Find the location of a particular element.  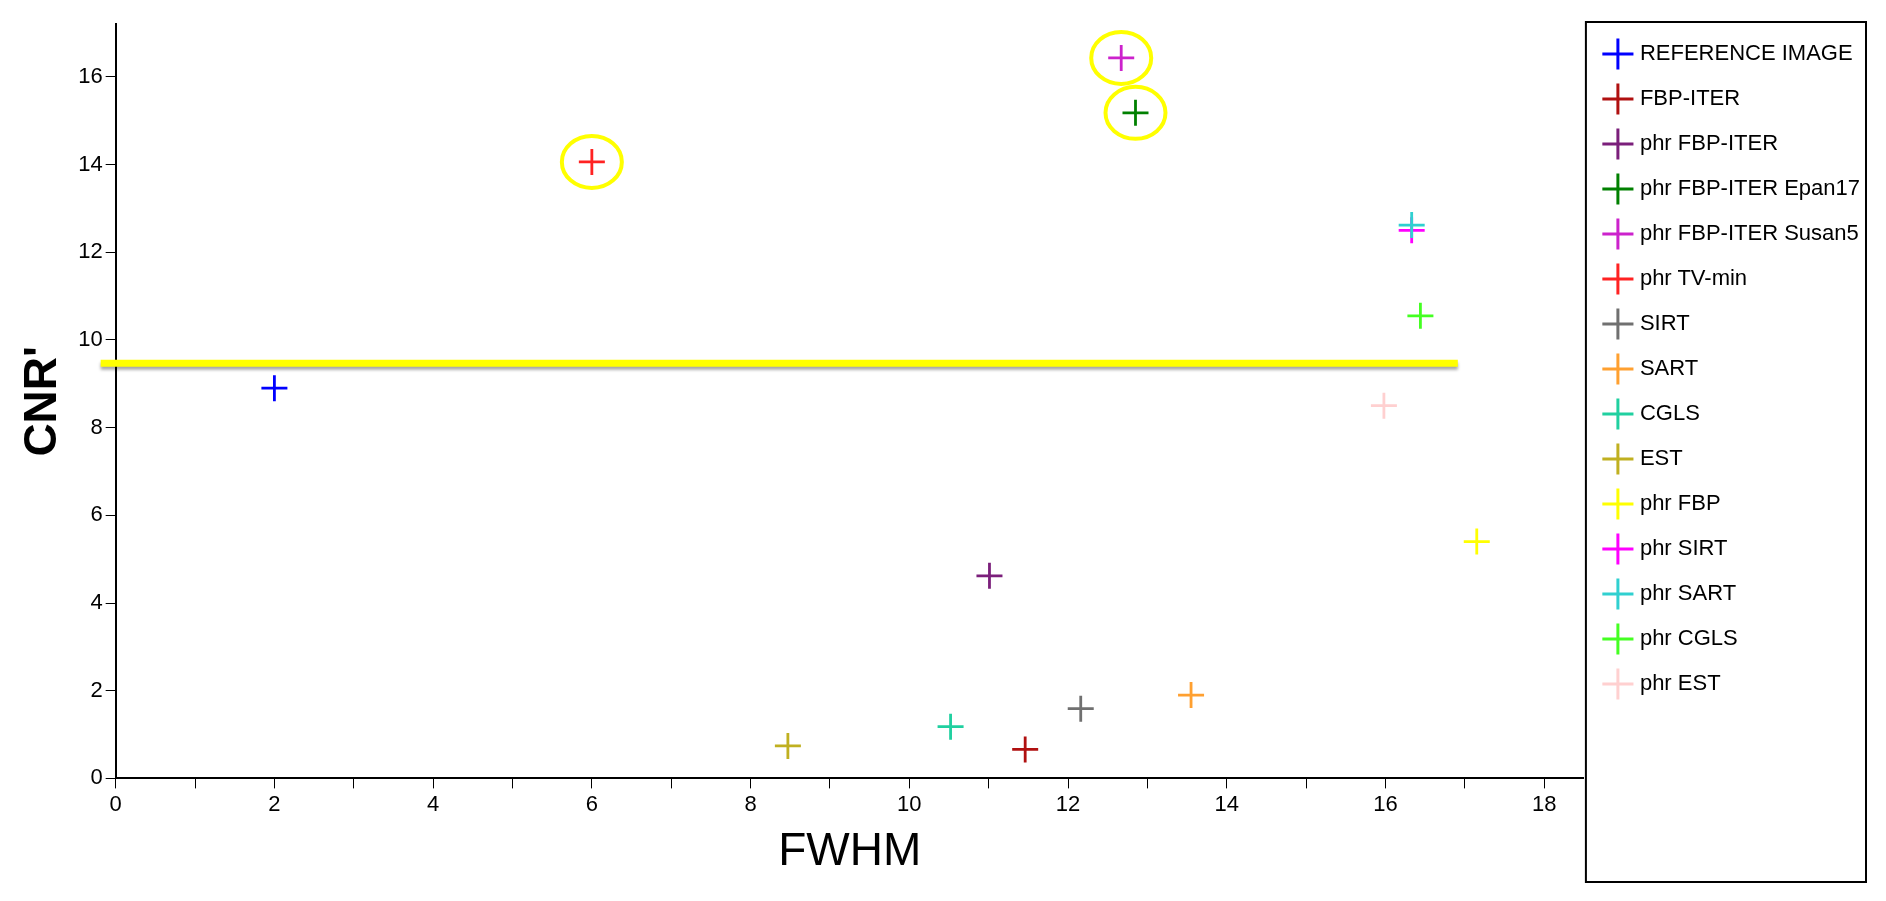

legend-label: REFERENCE IMAGE is located at coordinates (1746, 53).